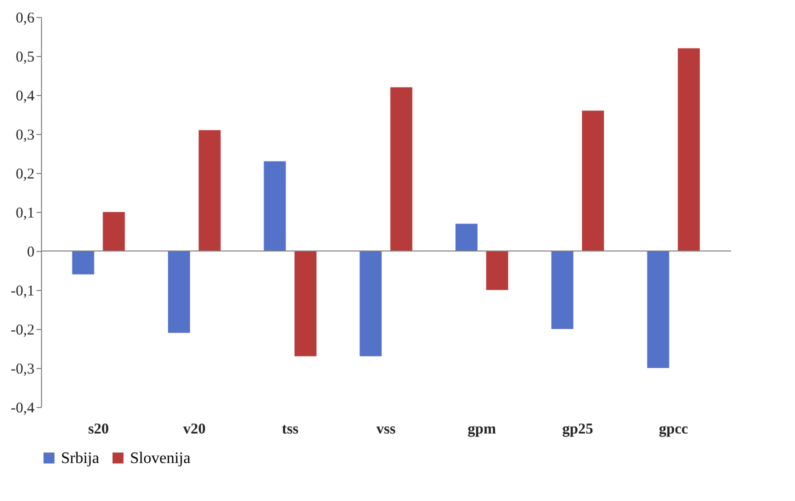  Describe the element at coordinates (25, 174) in the screenshot. I see `y-tick-label: 0,2` at that location.